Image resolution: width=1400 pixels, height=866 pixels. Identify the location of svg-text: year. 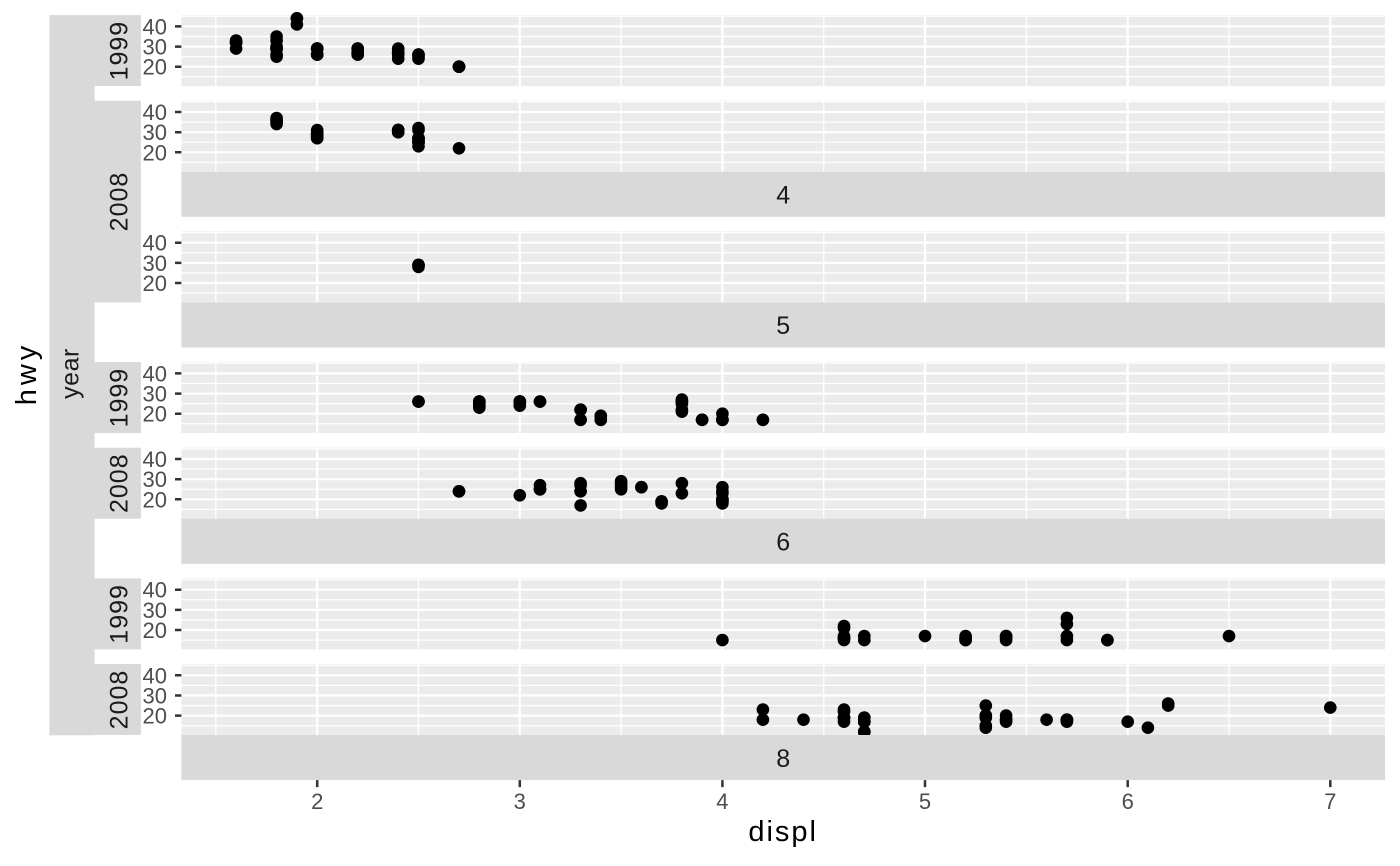
(71, 373).